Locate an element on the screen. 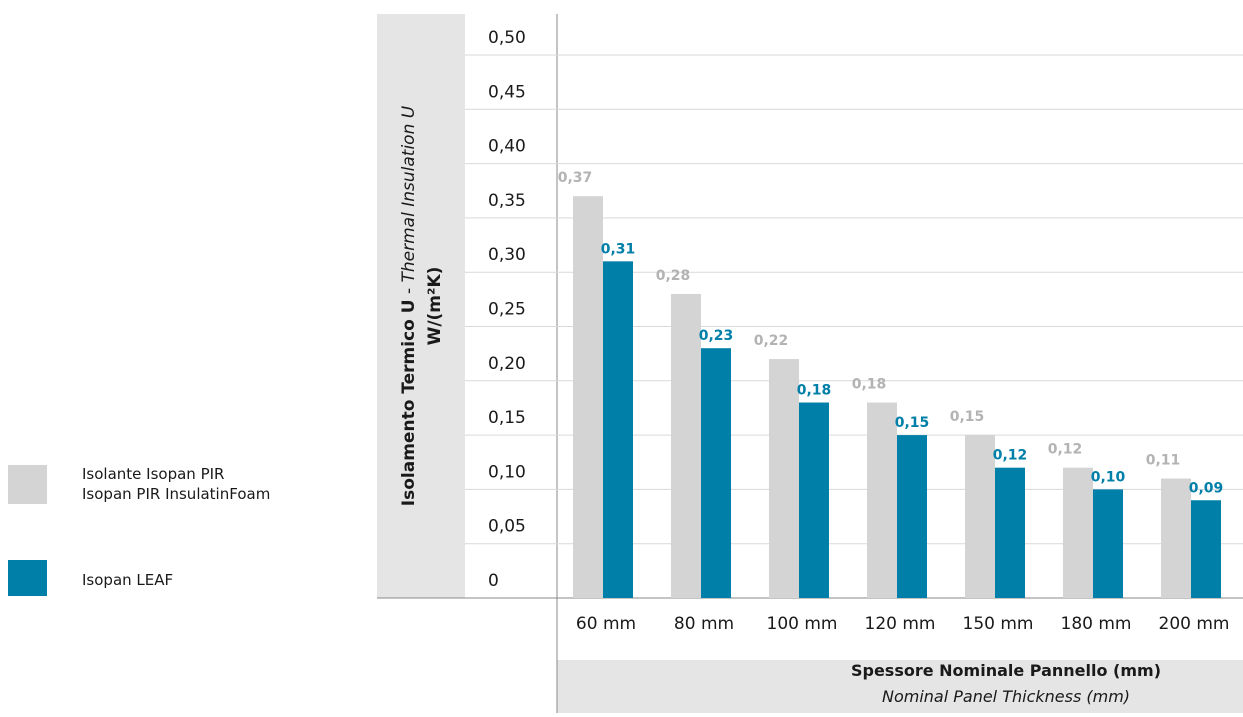 This screenshot has height=717, width=1243. y-tick-label: 0,40 is located at coordinates (507, 147).